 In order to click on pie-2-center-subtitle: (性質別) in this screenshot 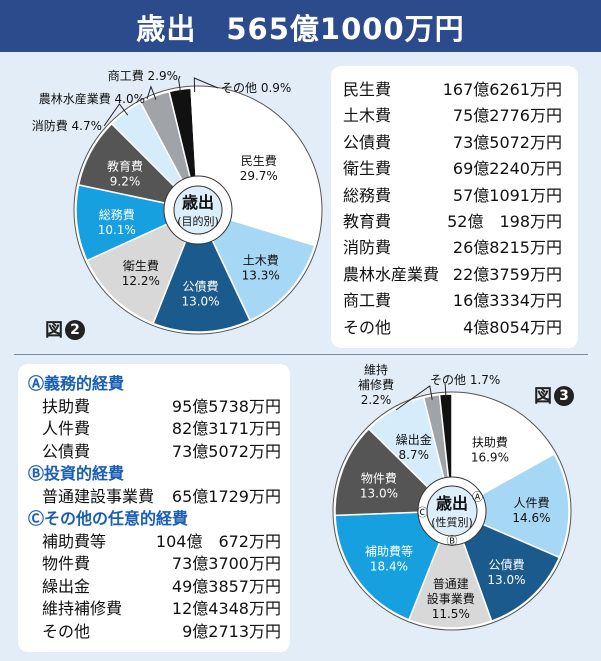, I will do `click(452, 522)`.